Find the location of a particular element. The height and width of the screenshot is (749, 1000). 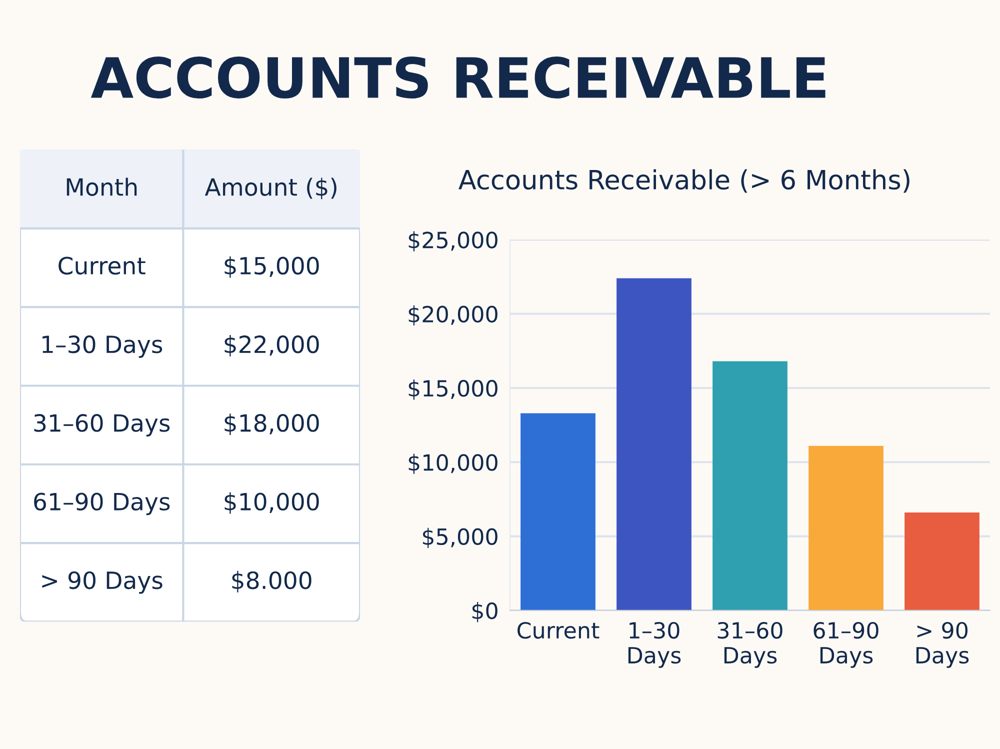

x-tick-label: > 90 Days is located at coordinates (942, 645).